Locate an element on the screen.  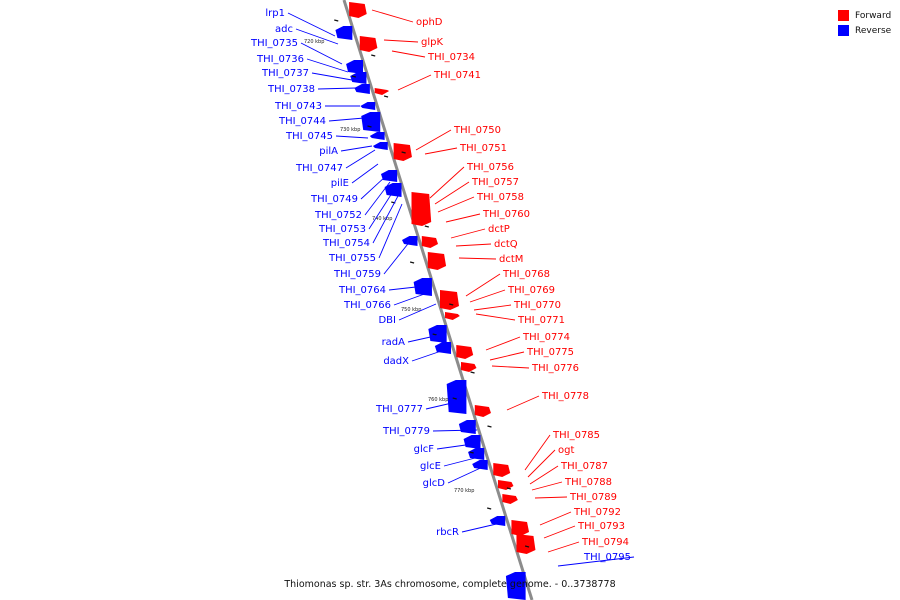
forward-gene-label: glpK is located at coordinates (432, 42).